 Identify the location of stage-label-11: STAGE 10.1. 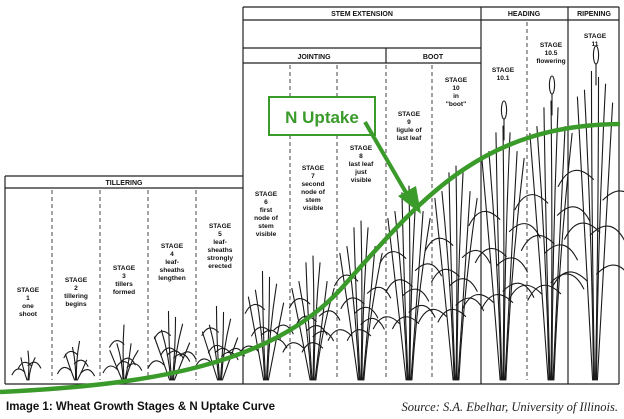
(503, 74).